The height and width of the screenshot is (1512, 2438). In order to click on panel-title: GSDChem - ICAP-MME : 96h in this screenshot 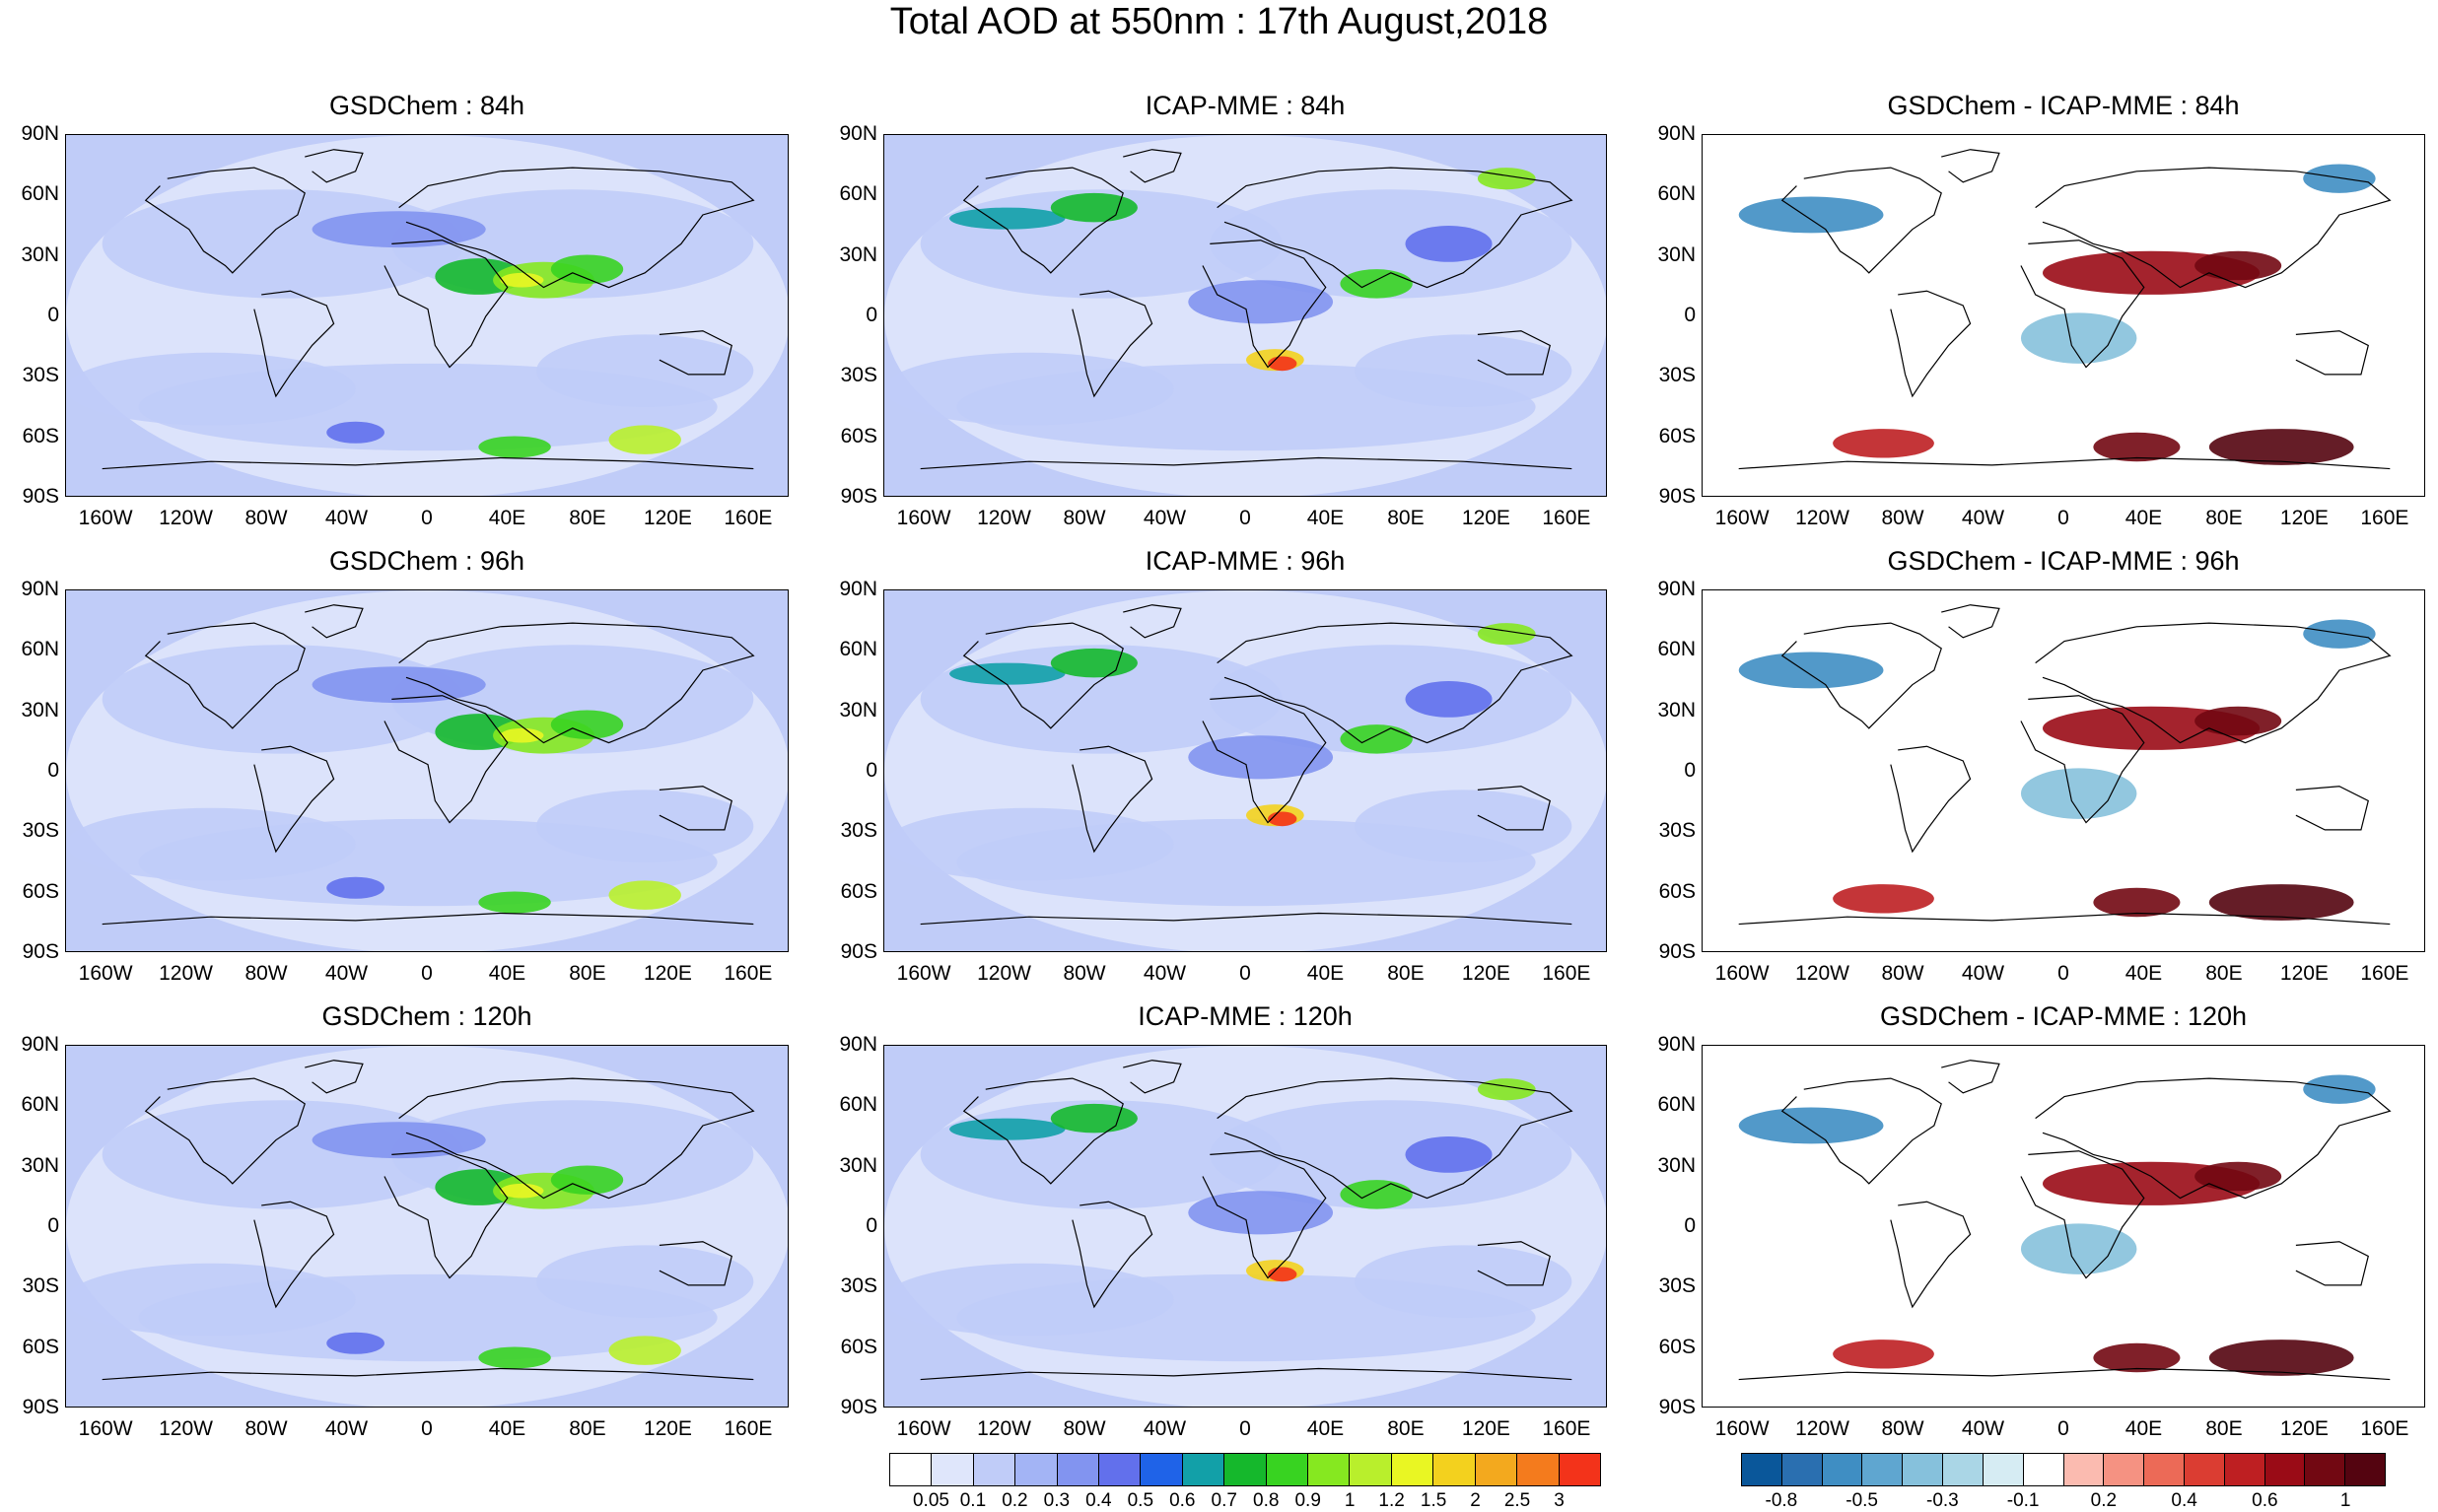, I will do `click(2063, 561)`.